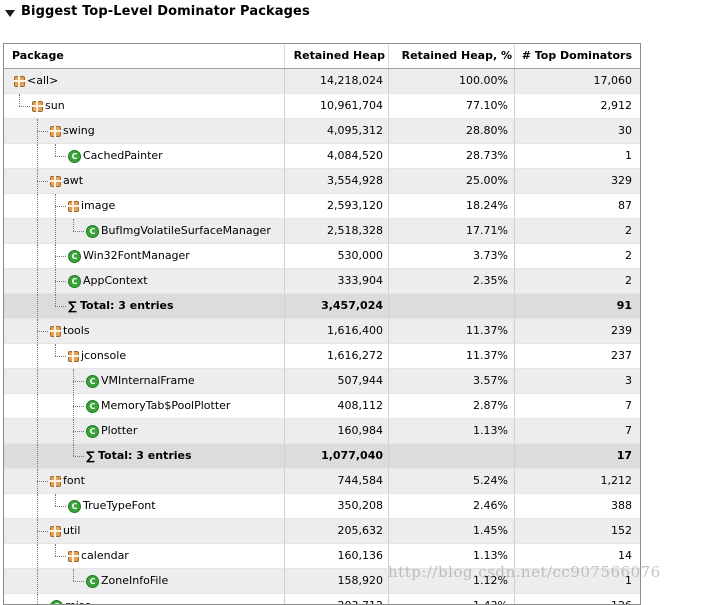 The width and height of the screenshot is (717, 605). Describe the element at coordinates (144, 431) in the screenshot. I see `package-cell: C Plotter` at that location.